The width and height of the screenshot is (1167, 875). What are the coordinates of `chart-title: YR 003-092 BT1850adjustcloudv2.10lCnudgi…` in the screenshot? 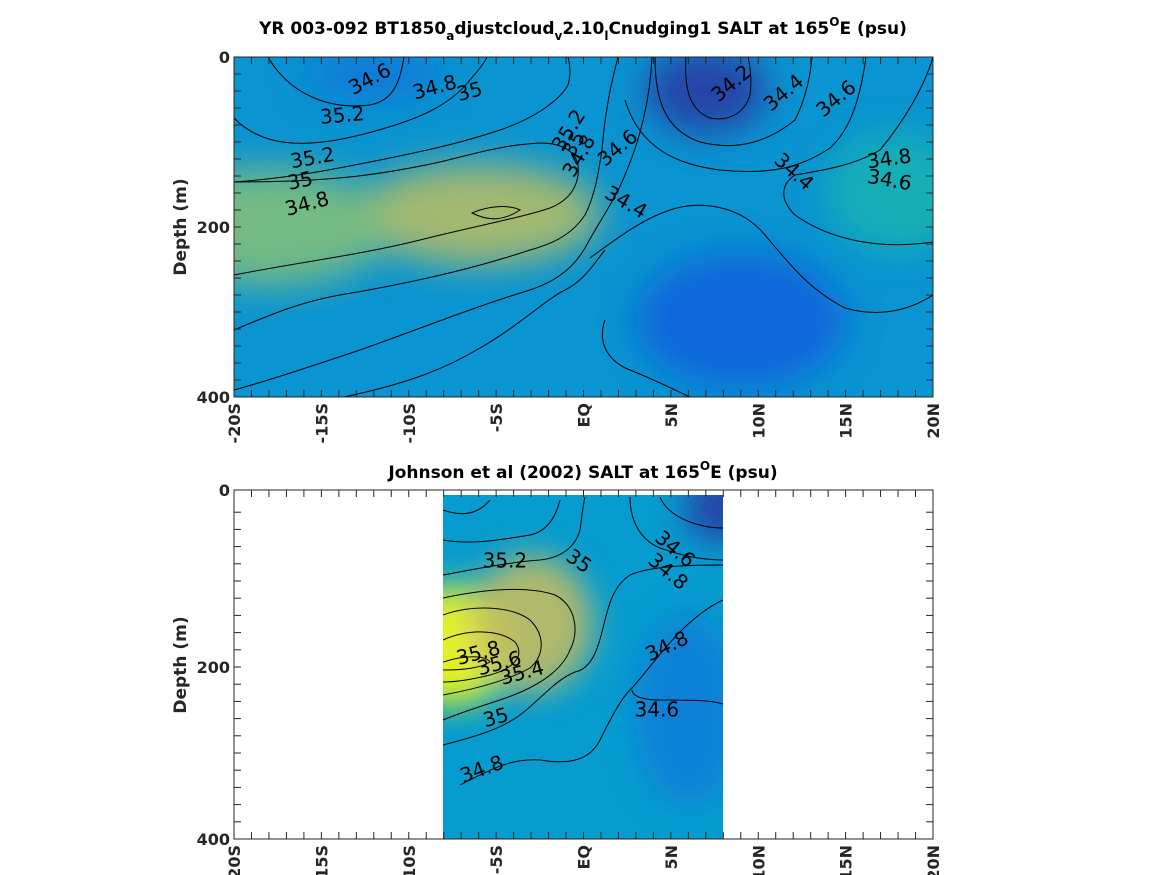 It's located at (582, 29).